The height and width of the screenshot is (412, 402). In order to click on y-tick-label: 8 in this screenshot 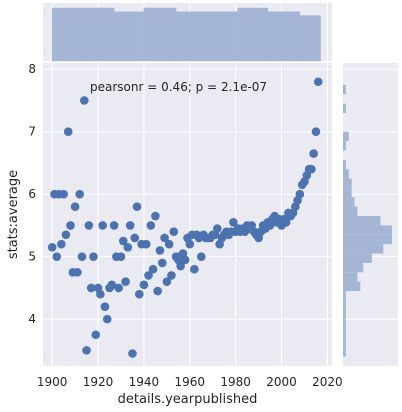, I will do `click(32, 69)`.